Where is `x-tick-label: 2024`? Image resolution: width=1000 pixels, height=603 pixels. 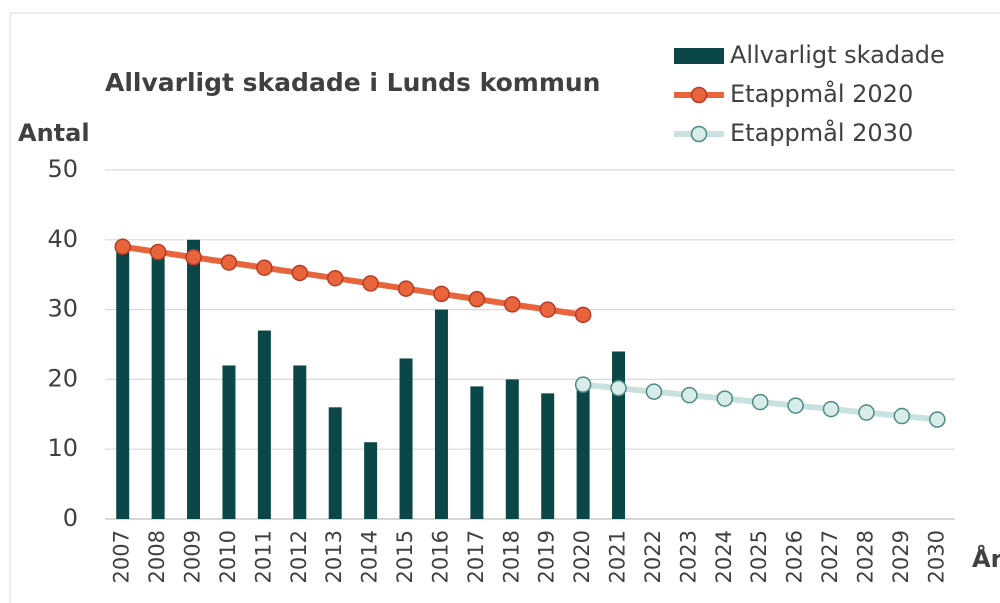
x-tick-label: 2024 is located at coordinates (724, 556).